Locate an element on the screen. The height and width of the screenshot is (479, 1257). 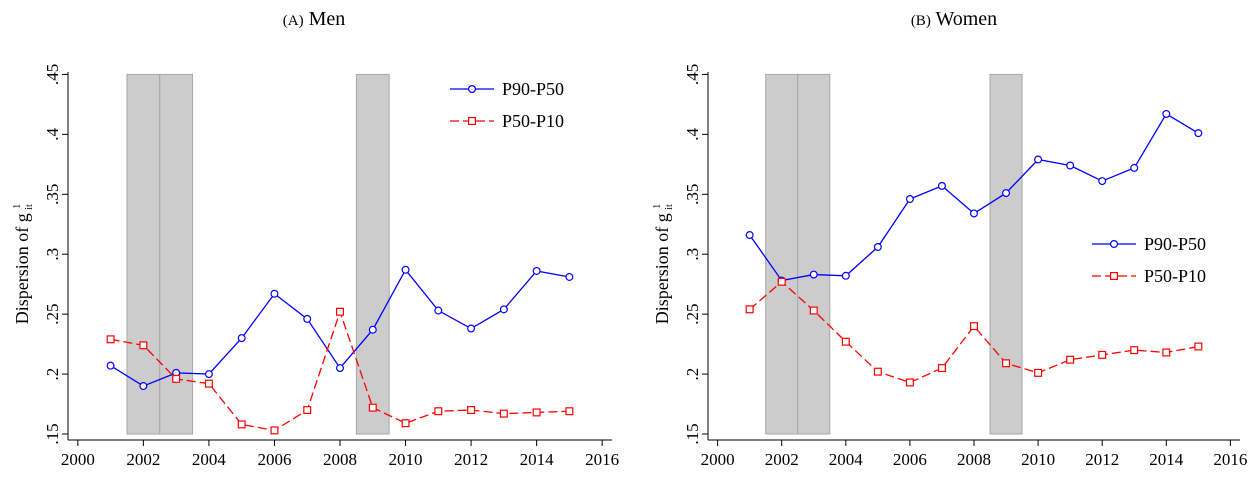
panel-title: (B) Women is located at coordinates (948, 19).